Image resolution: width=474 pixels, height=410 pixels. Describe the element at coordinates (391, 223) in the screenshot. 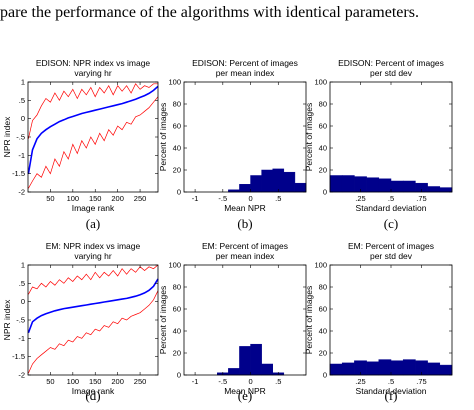

I see `panel-caption: (c)` at that location.